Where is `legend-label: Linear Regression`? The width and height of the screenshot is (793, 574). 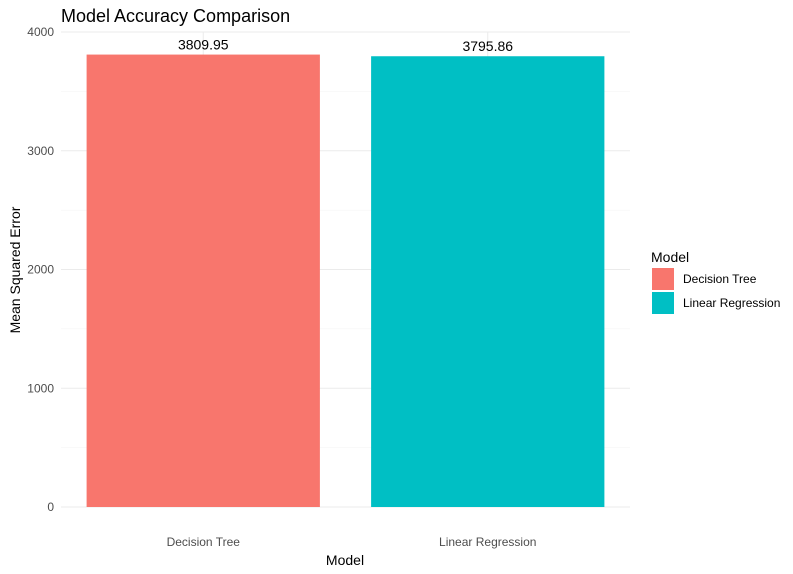
legend-label: Linear Regression is located at coordinates (731, 303).